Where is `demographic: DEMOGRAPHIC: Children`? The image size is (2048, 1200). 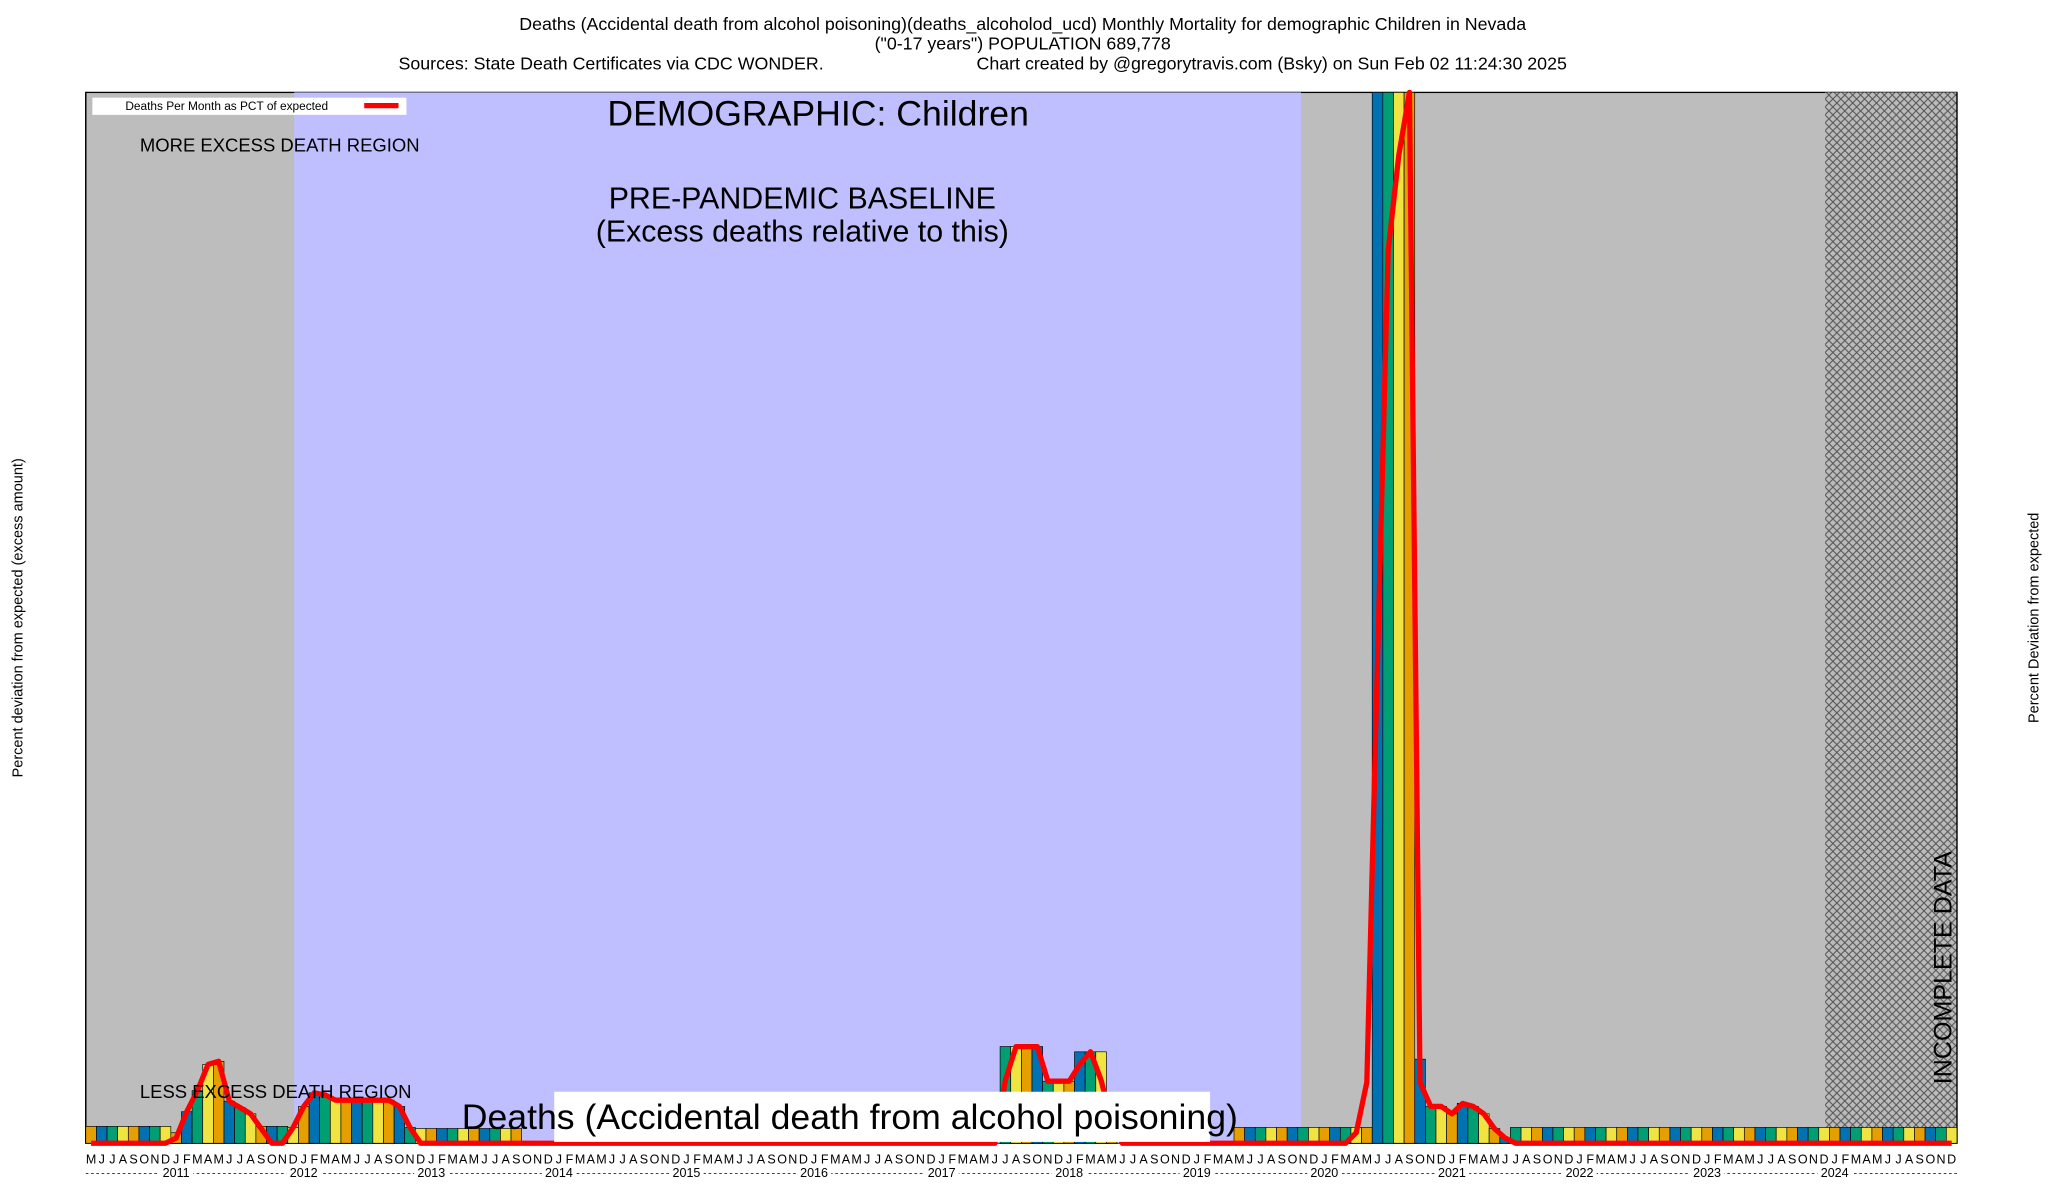 demographic: DEMOGRAPHIC: Children is located at coordinates (818, 114).